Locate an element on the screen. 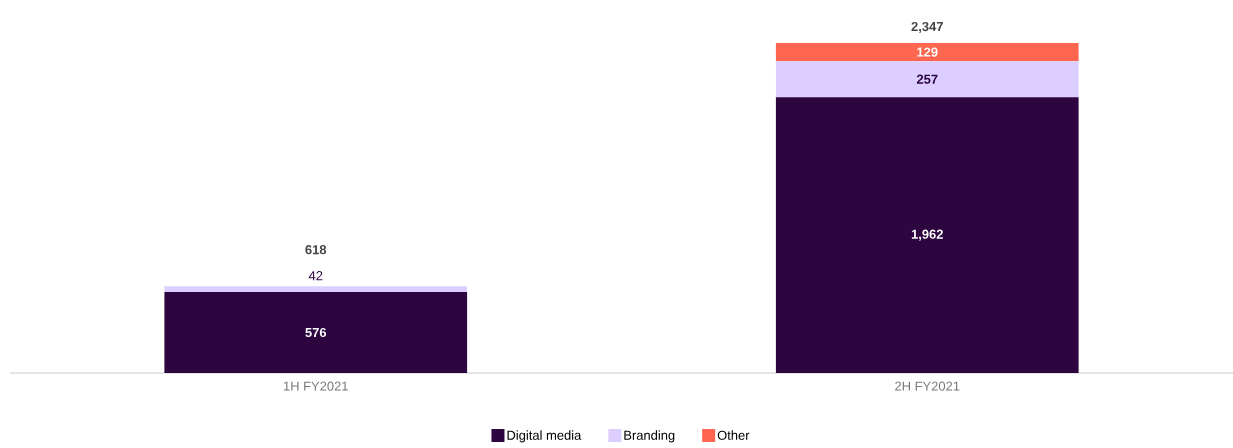 The height and width of the screenshot is (448, 1233). data-label: 129 is located at coordinates (927, 52).